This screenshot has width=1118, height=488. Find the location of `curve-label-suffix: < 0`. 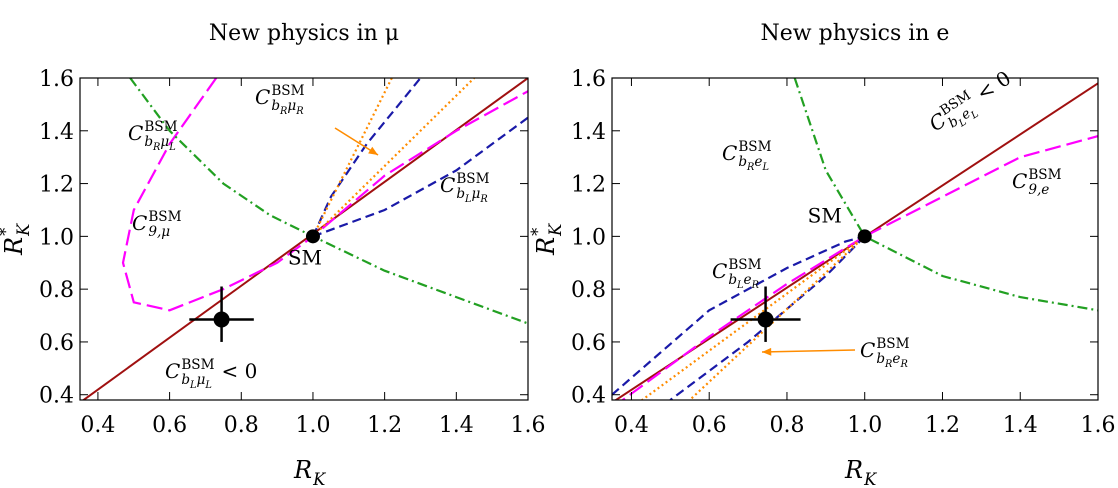

curve-label-suffix: < 0 is located at coordinates (240, 371).